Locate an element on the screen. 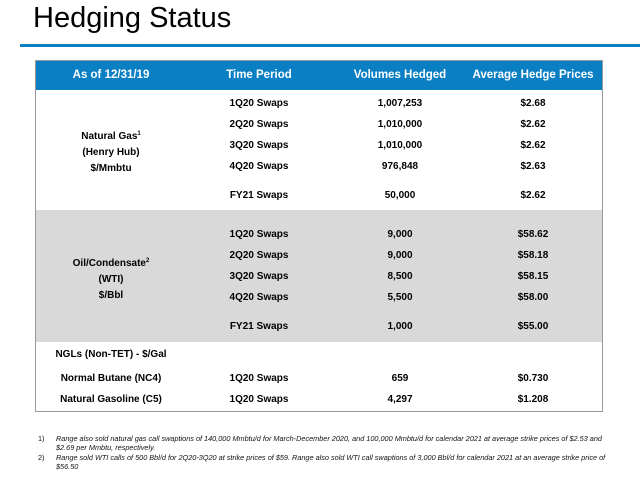 This screenshot has width=640, height=483. ngl-row-2-price: $1.208 is located at coordinates (533, 399).